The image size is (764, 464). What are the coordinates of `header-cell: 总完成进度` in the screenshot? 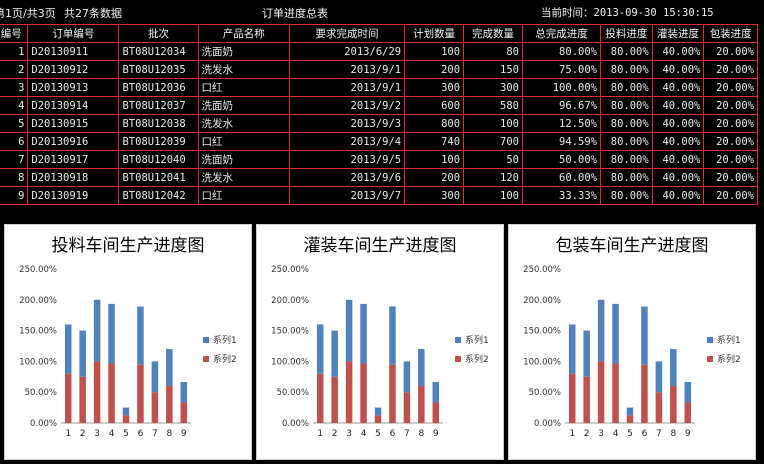 It's located at (561, 33).